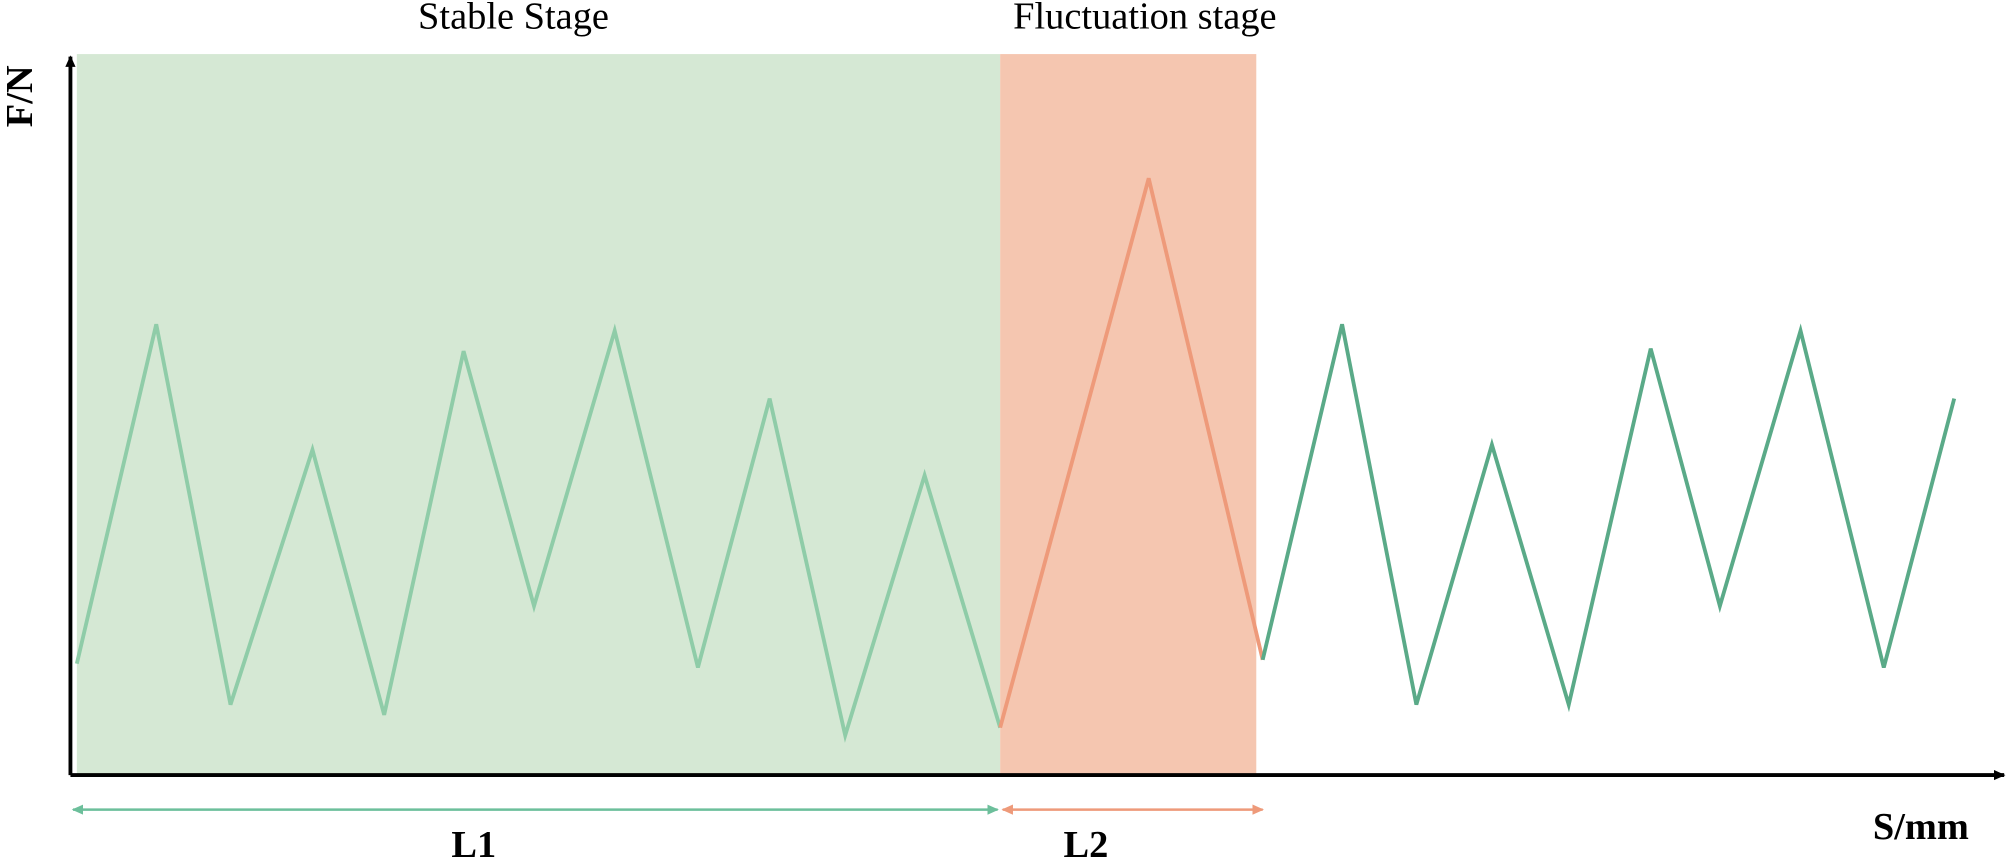 This screenshot has width=2008, height=865. I want to click on stage-label: Stable Stage, so click(513, 18).